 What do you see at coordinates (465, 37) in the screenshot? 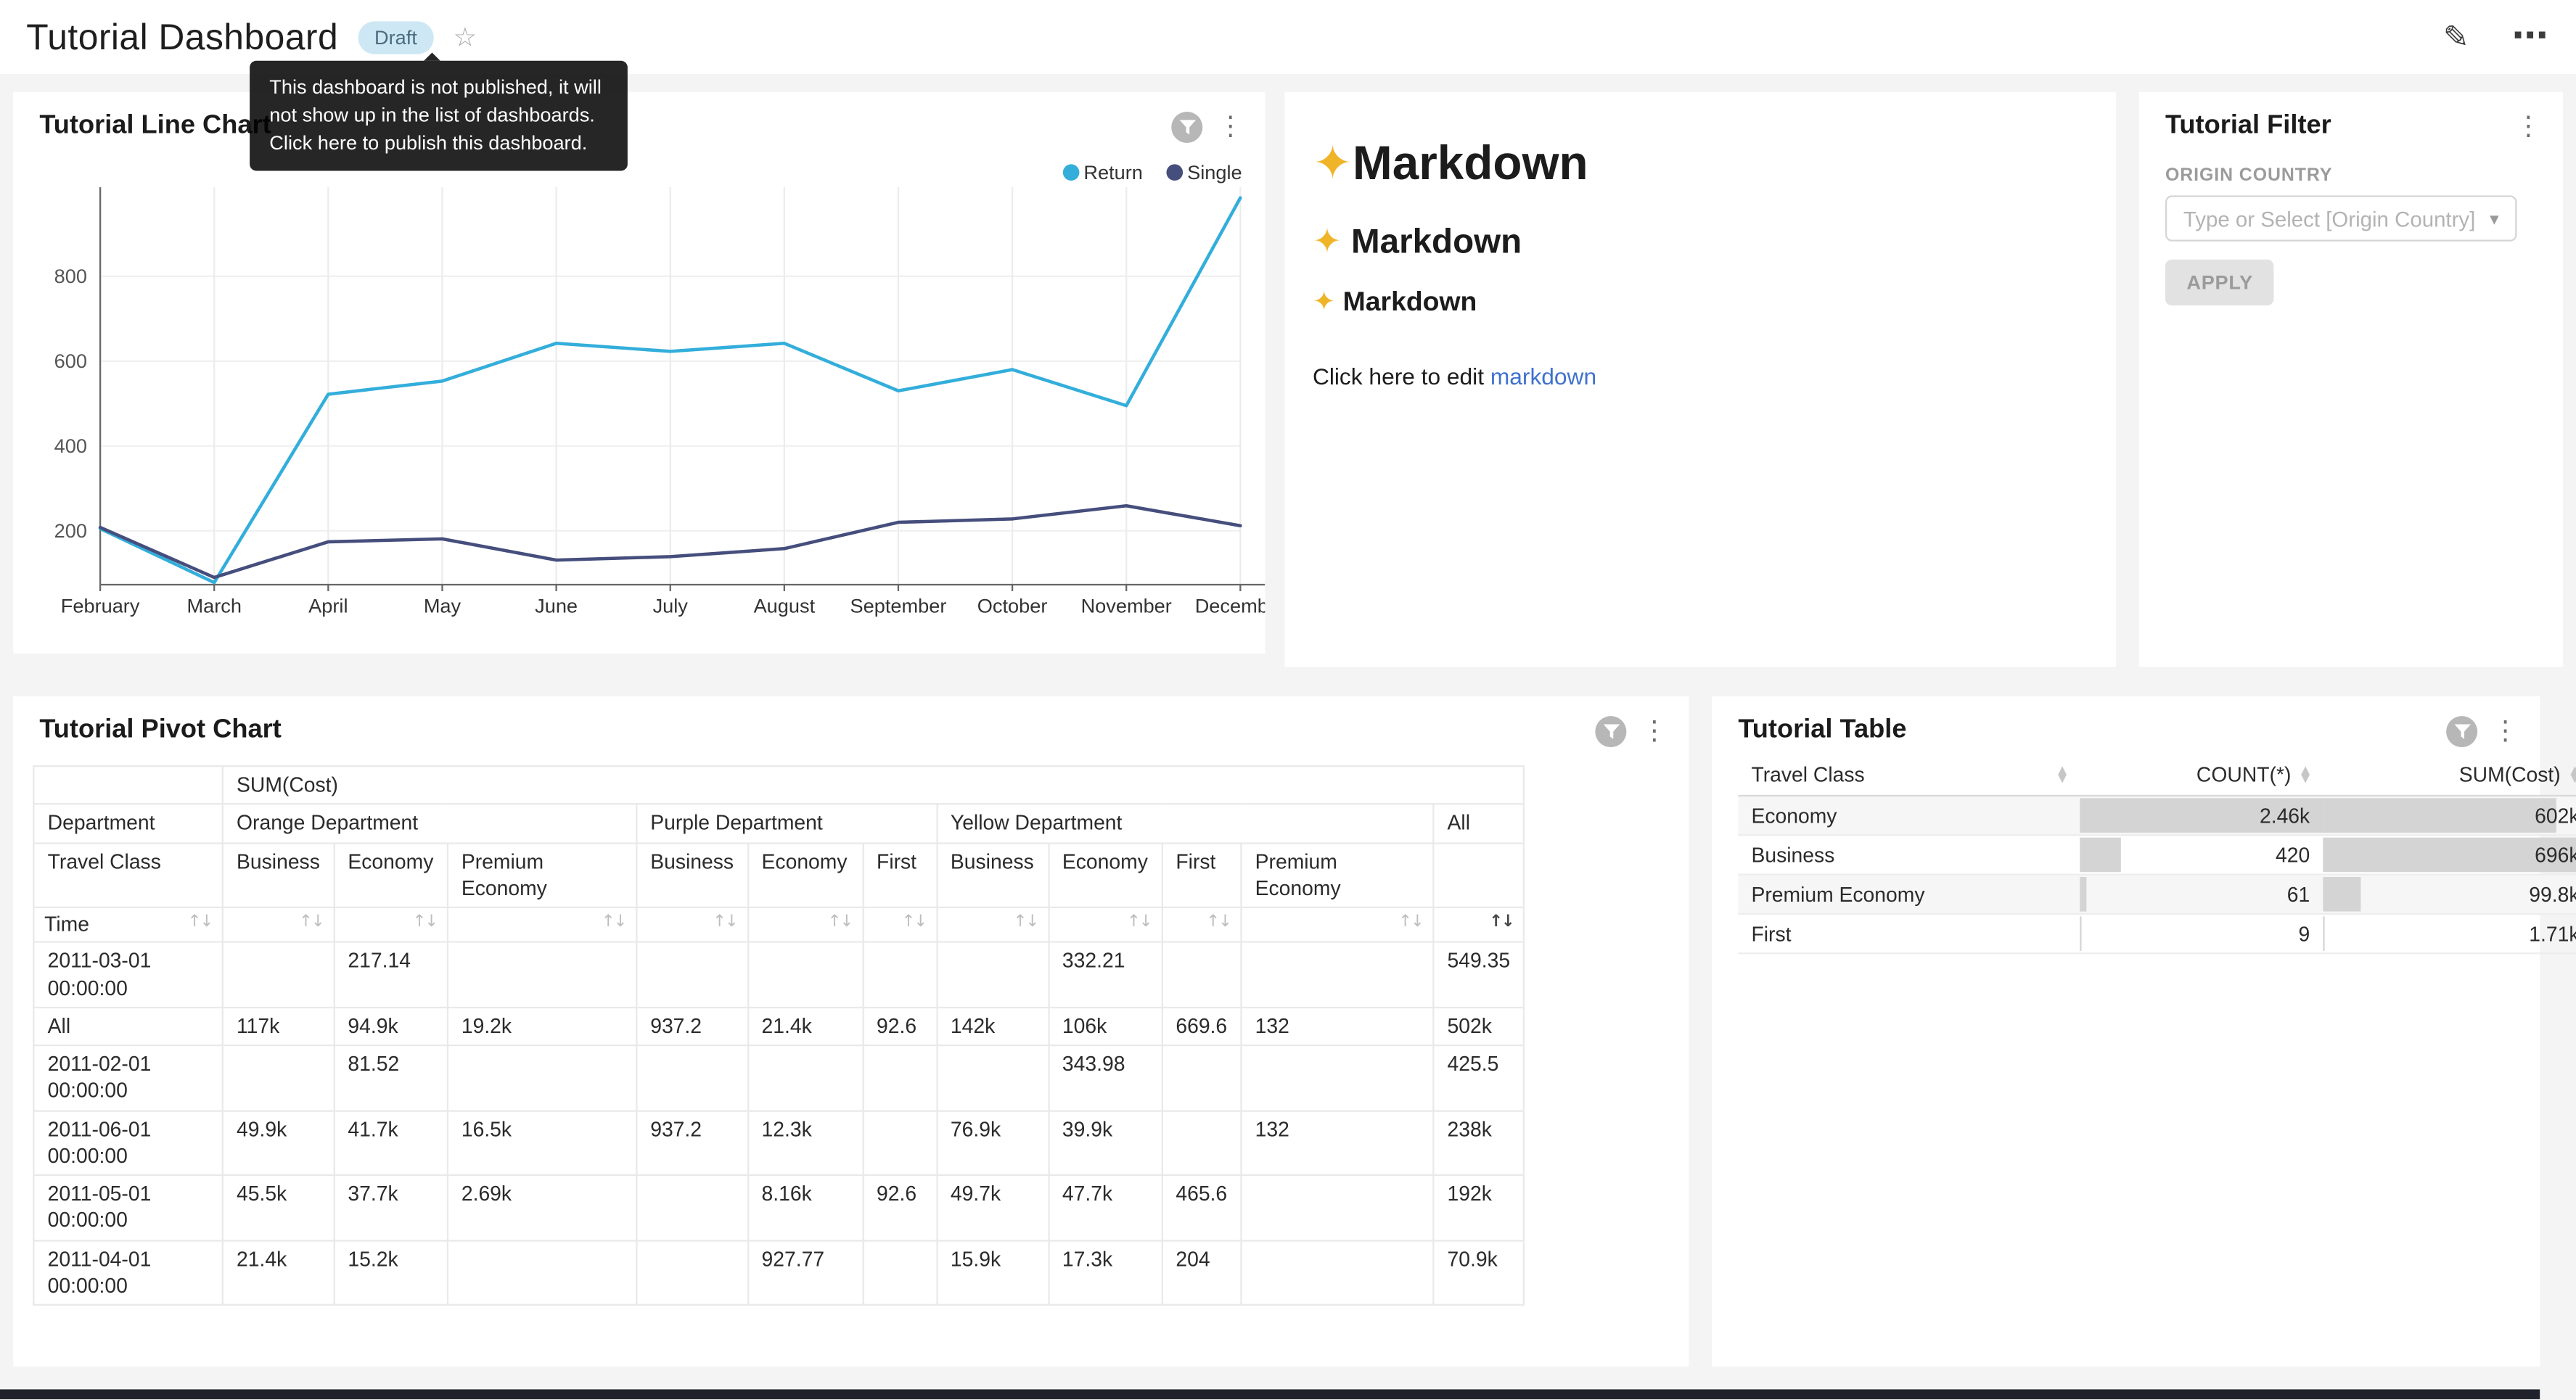
I see `favorite-star-icon: ☆` at bounding box center [465, 37].